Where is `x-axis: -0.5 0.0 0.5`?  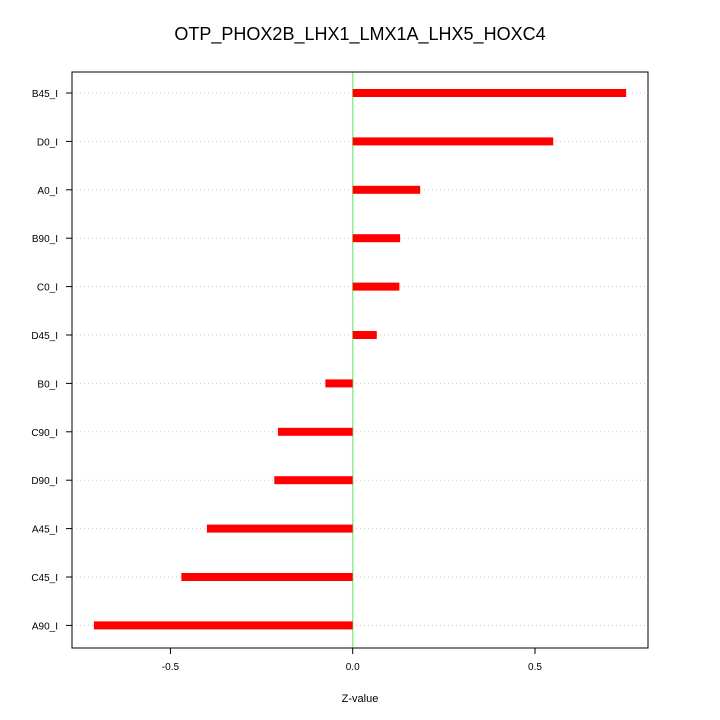
x-axis: -0.5 0.0 0.5 is located at coordinates (352, 660).